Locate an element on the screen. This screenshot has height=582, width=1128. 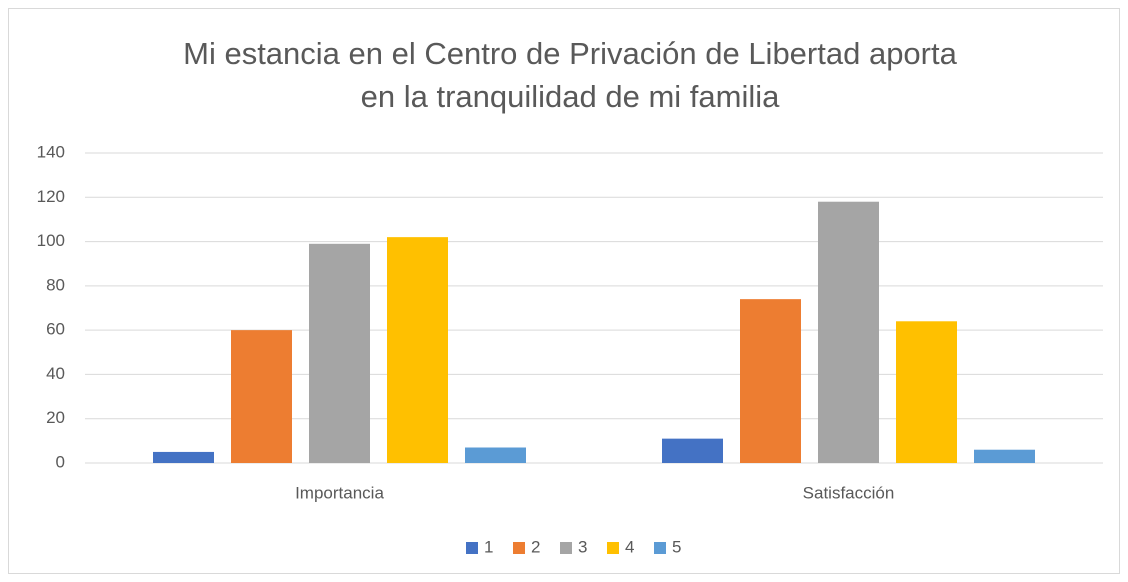
y-tick-label: 80 is located at coordinates (55, 284).